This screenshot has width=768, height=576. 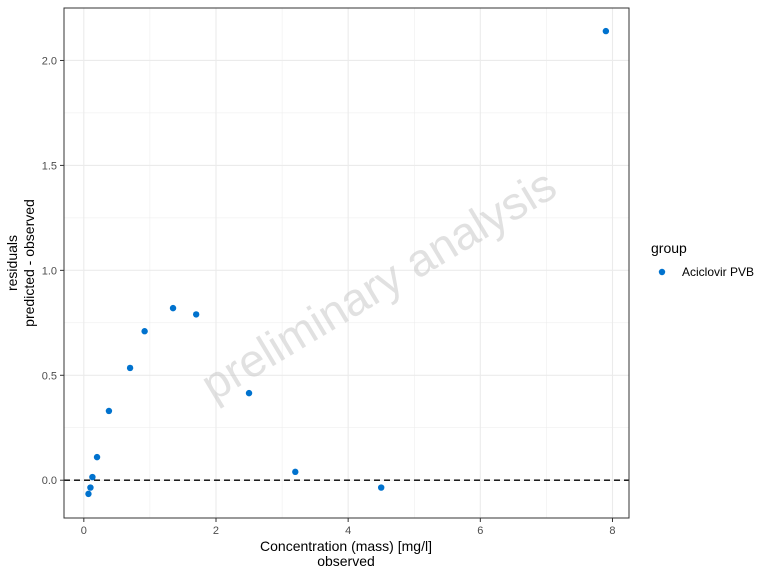 What do you see at coordinates (612, 531) in the screenshot?
I see `x-tick-label: 8` at bounding box center [612, 531].